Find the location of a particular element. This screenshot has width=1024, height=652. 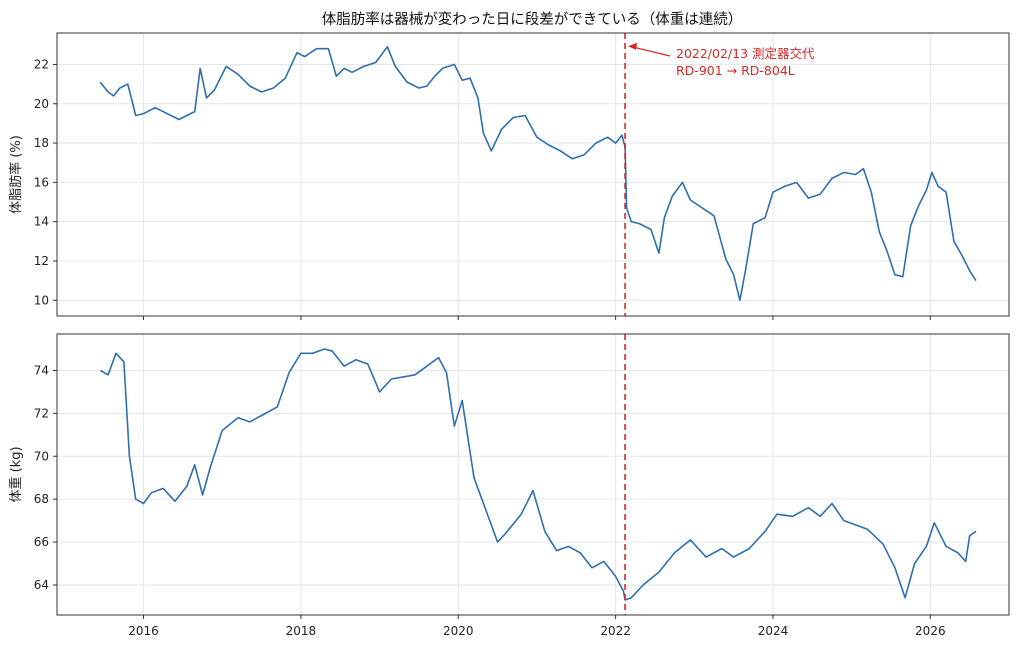

y-tick-label: 12 is located at coordinates (41, 261).